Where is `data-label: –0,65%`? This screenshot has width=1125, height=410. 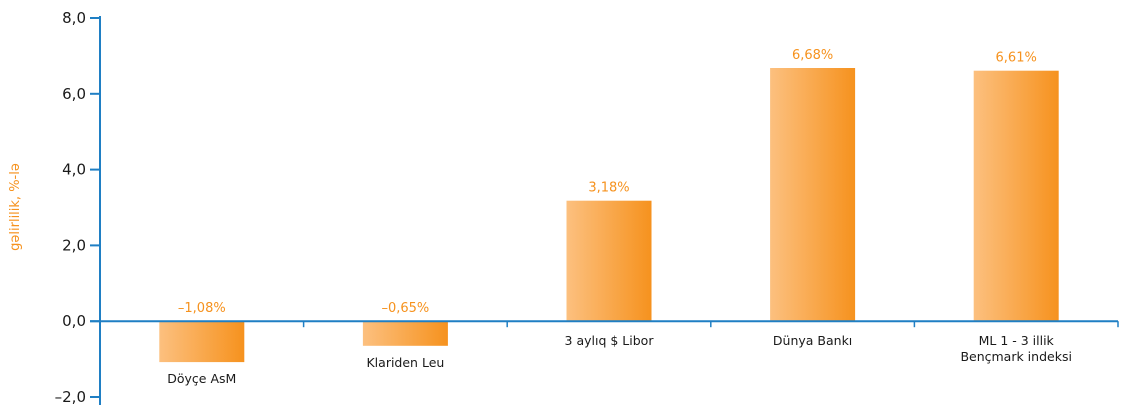
data-label: –0,65% is located at coordinates (405, 308).